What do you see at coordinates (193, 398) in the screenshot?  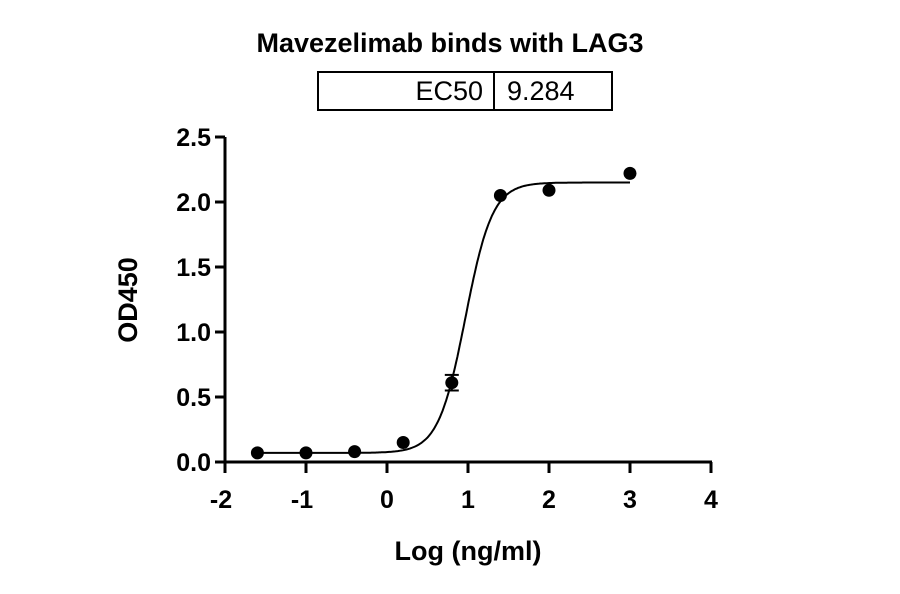 I see `y-tick-label: 0.5` at bounding box center [193, 398].